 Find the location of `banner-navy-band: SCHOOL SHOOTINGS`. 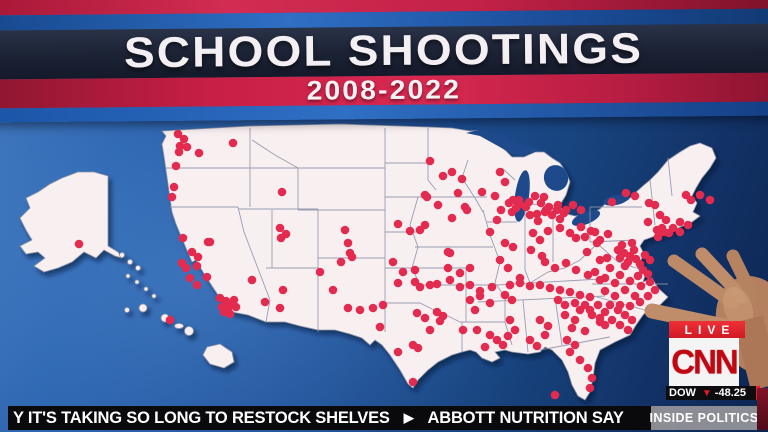

banner-navy-band: SCHOOL SHOOTINGS is located at coordinates (384, 51).